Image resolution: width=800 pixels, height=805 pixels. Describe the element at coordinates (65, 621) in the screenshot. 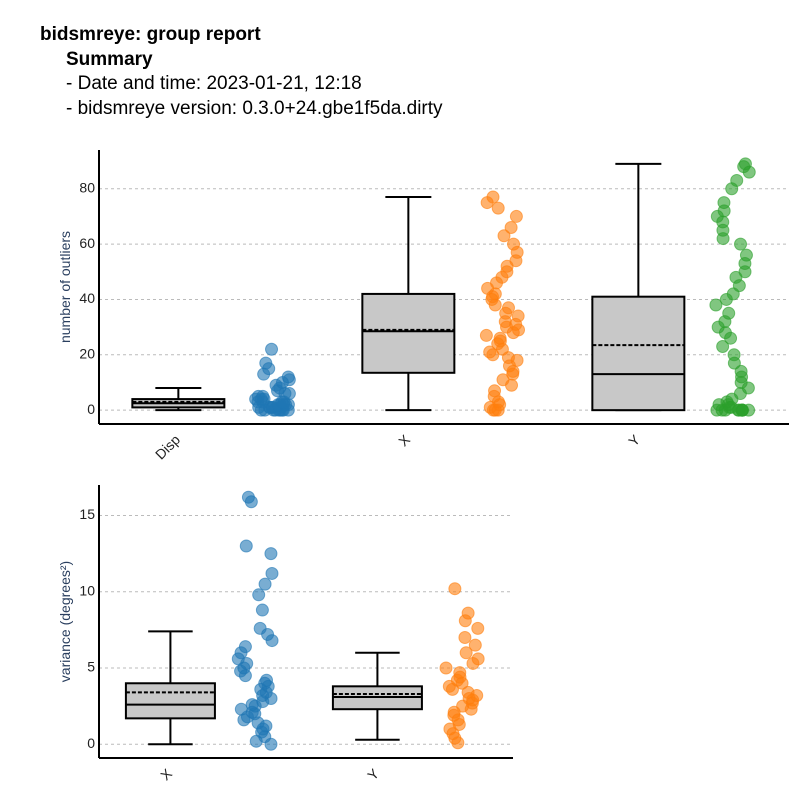

I see `y-axis-label: variance (degrees²)` at that location.